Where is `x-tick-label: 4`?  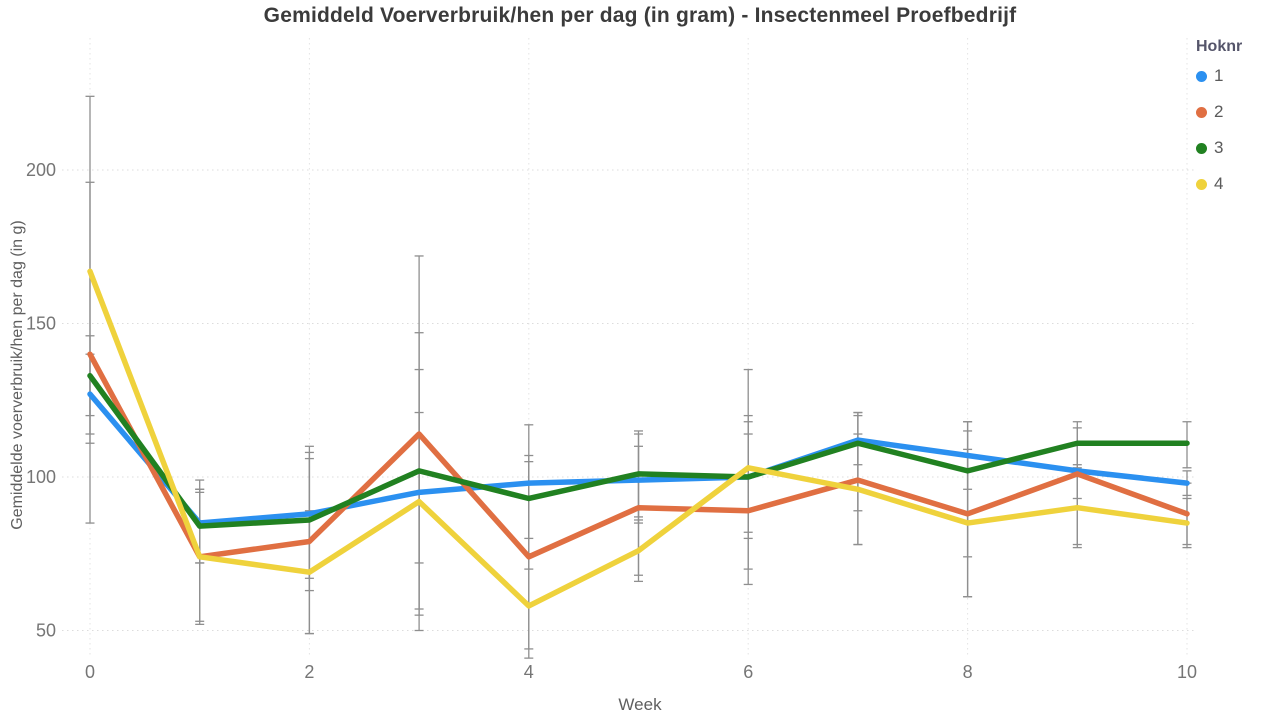 x-tick-label: 4 is located at coordinates (529, 672).